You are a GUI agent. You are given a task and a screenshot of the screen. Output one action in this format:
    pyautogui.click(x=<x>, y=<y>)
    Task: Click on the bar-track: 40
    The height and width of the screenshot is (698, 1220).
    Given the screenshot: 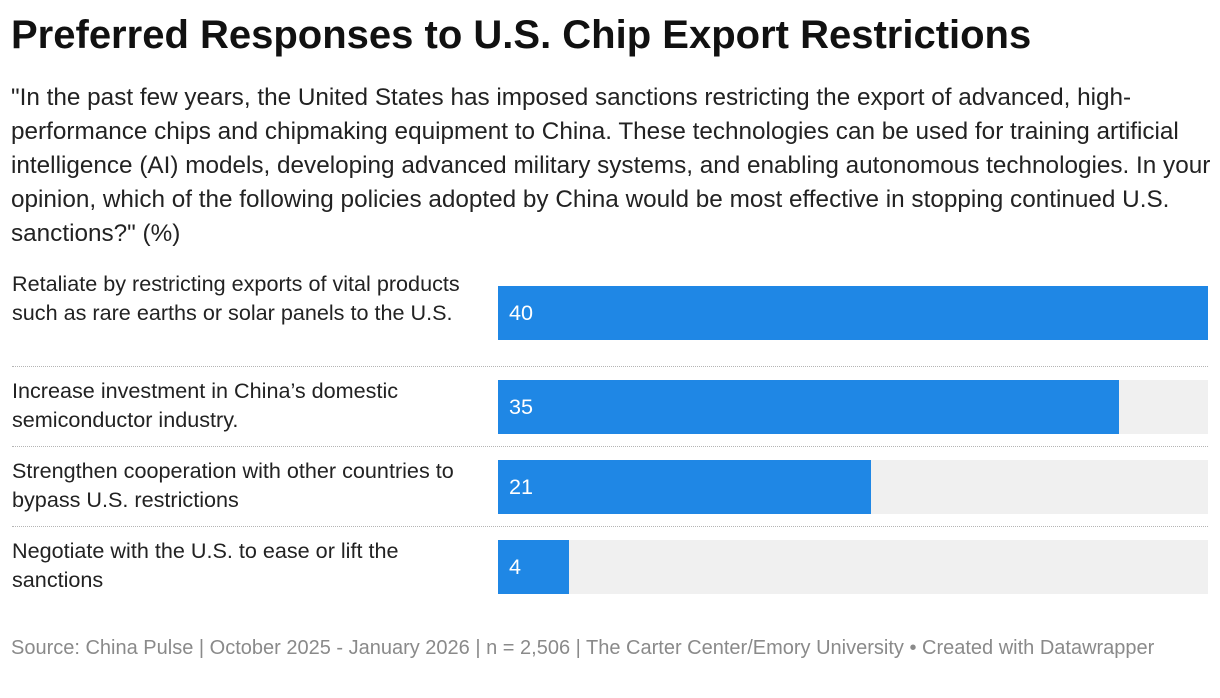 What is the action you would take?
    pyautogui.click(x=853, y=313)
    